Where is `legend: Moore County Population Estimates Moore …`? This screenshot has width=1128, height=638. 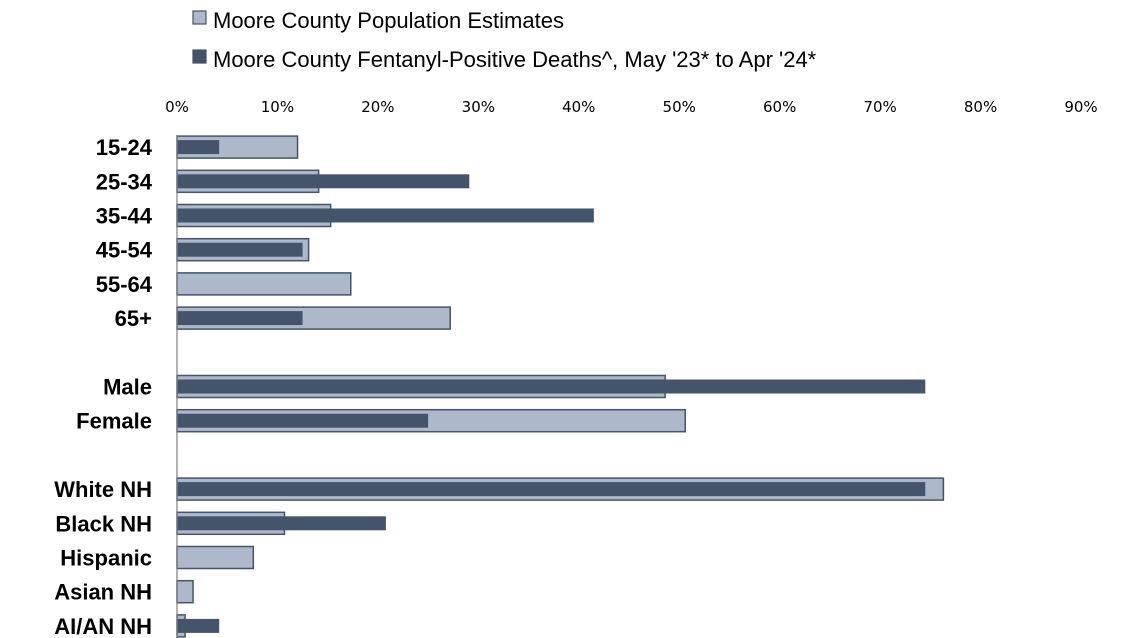
legend: Moore County Population Estimates Moore … is located at coordinates (504, 40).